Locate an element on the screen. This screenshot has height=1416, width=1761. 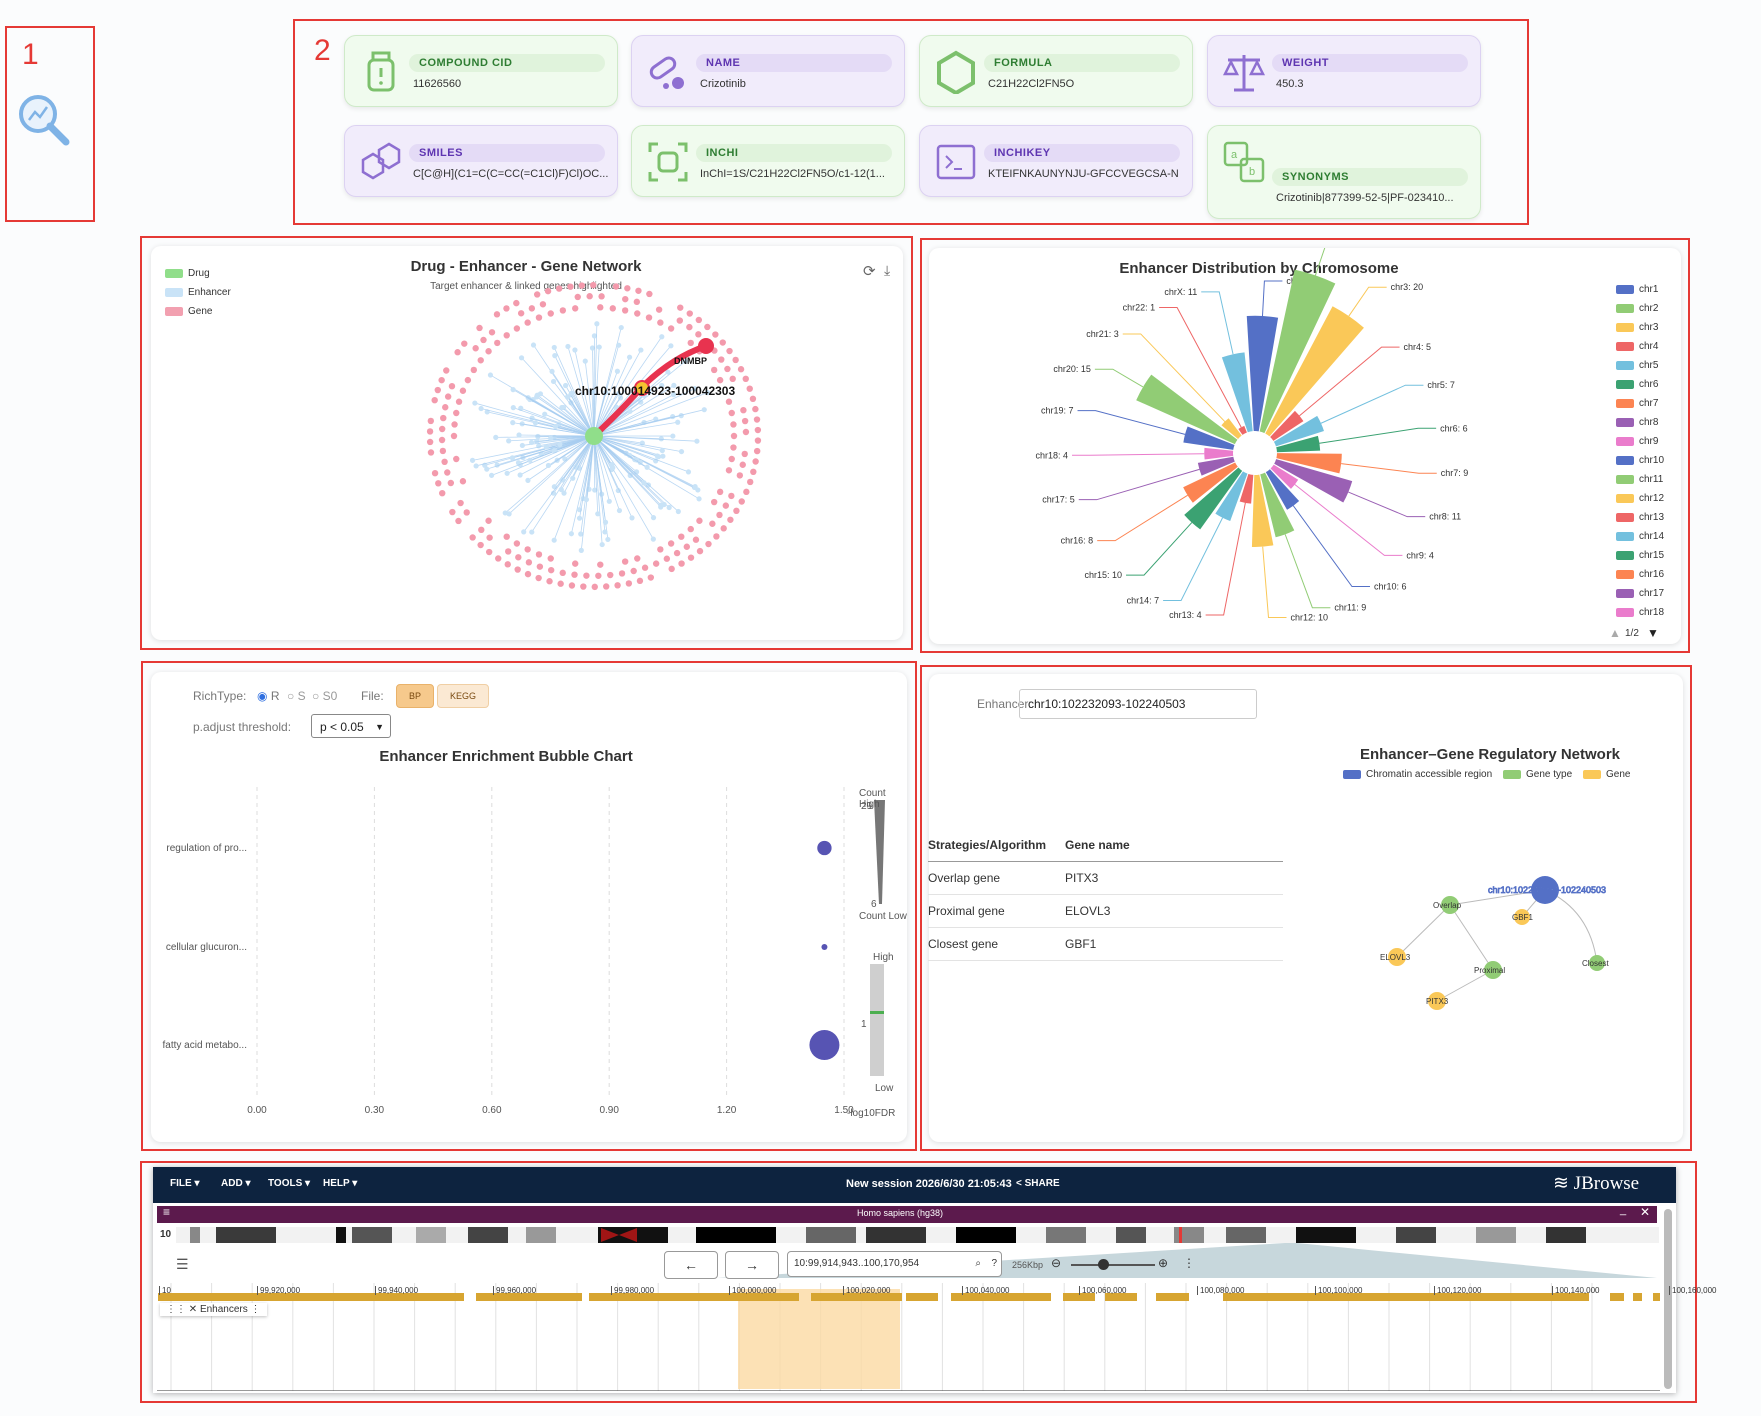
legend-chr12: chr12 is located at coordinates (1640, 498).